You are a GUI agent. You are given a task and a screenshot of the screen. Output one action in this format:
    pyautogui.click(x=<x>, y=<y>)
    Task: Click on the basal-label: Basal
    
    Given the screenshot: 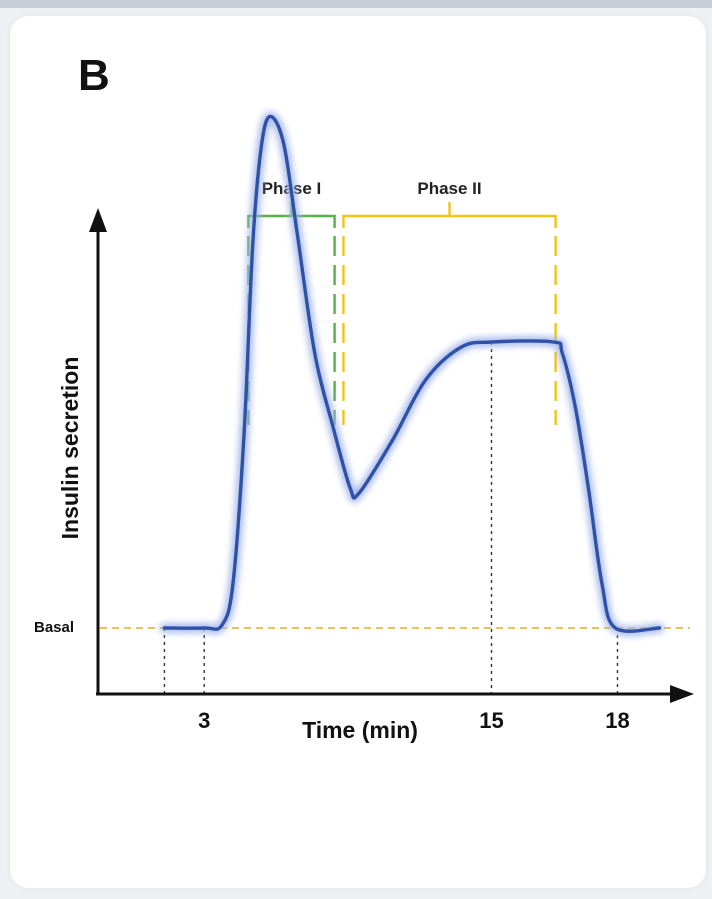 What is the action you would take?
    pyautogui.click(x=54, y=627)
    